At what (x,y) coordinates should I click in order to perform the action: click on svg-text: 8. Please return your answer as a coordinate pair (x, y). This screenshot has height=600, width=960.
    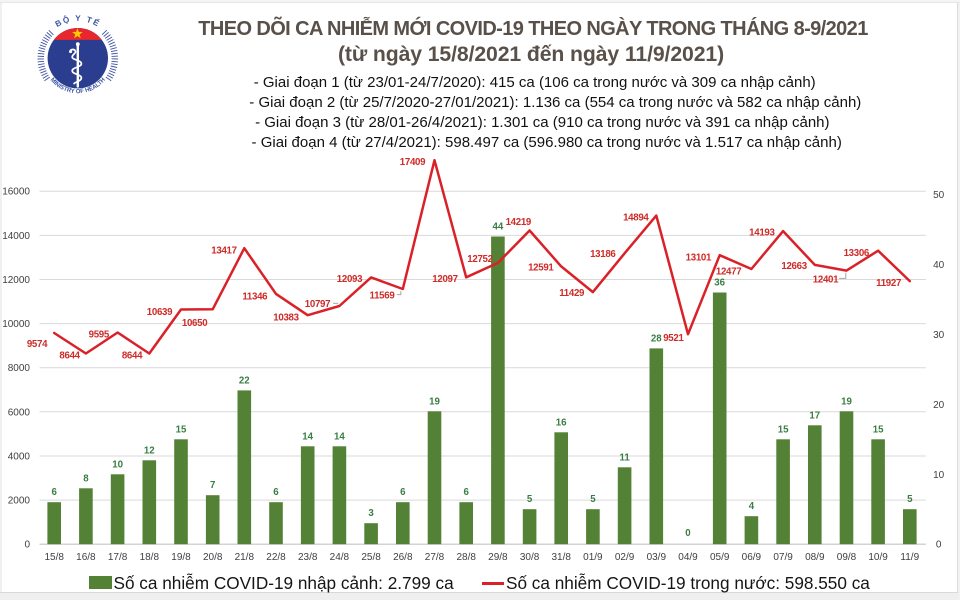
    Looking at the image, I should click on (86, 478).